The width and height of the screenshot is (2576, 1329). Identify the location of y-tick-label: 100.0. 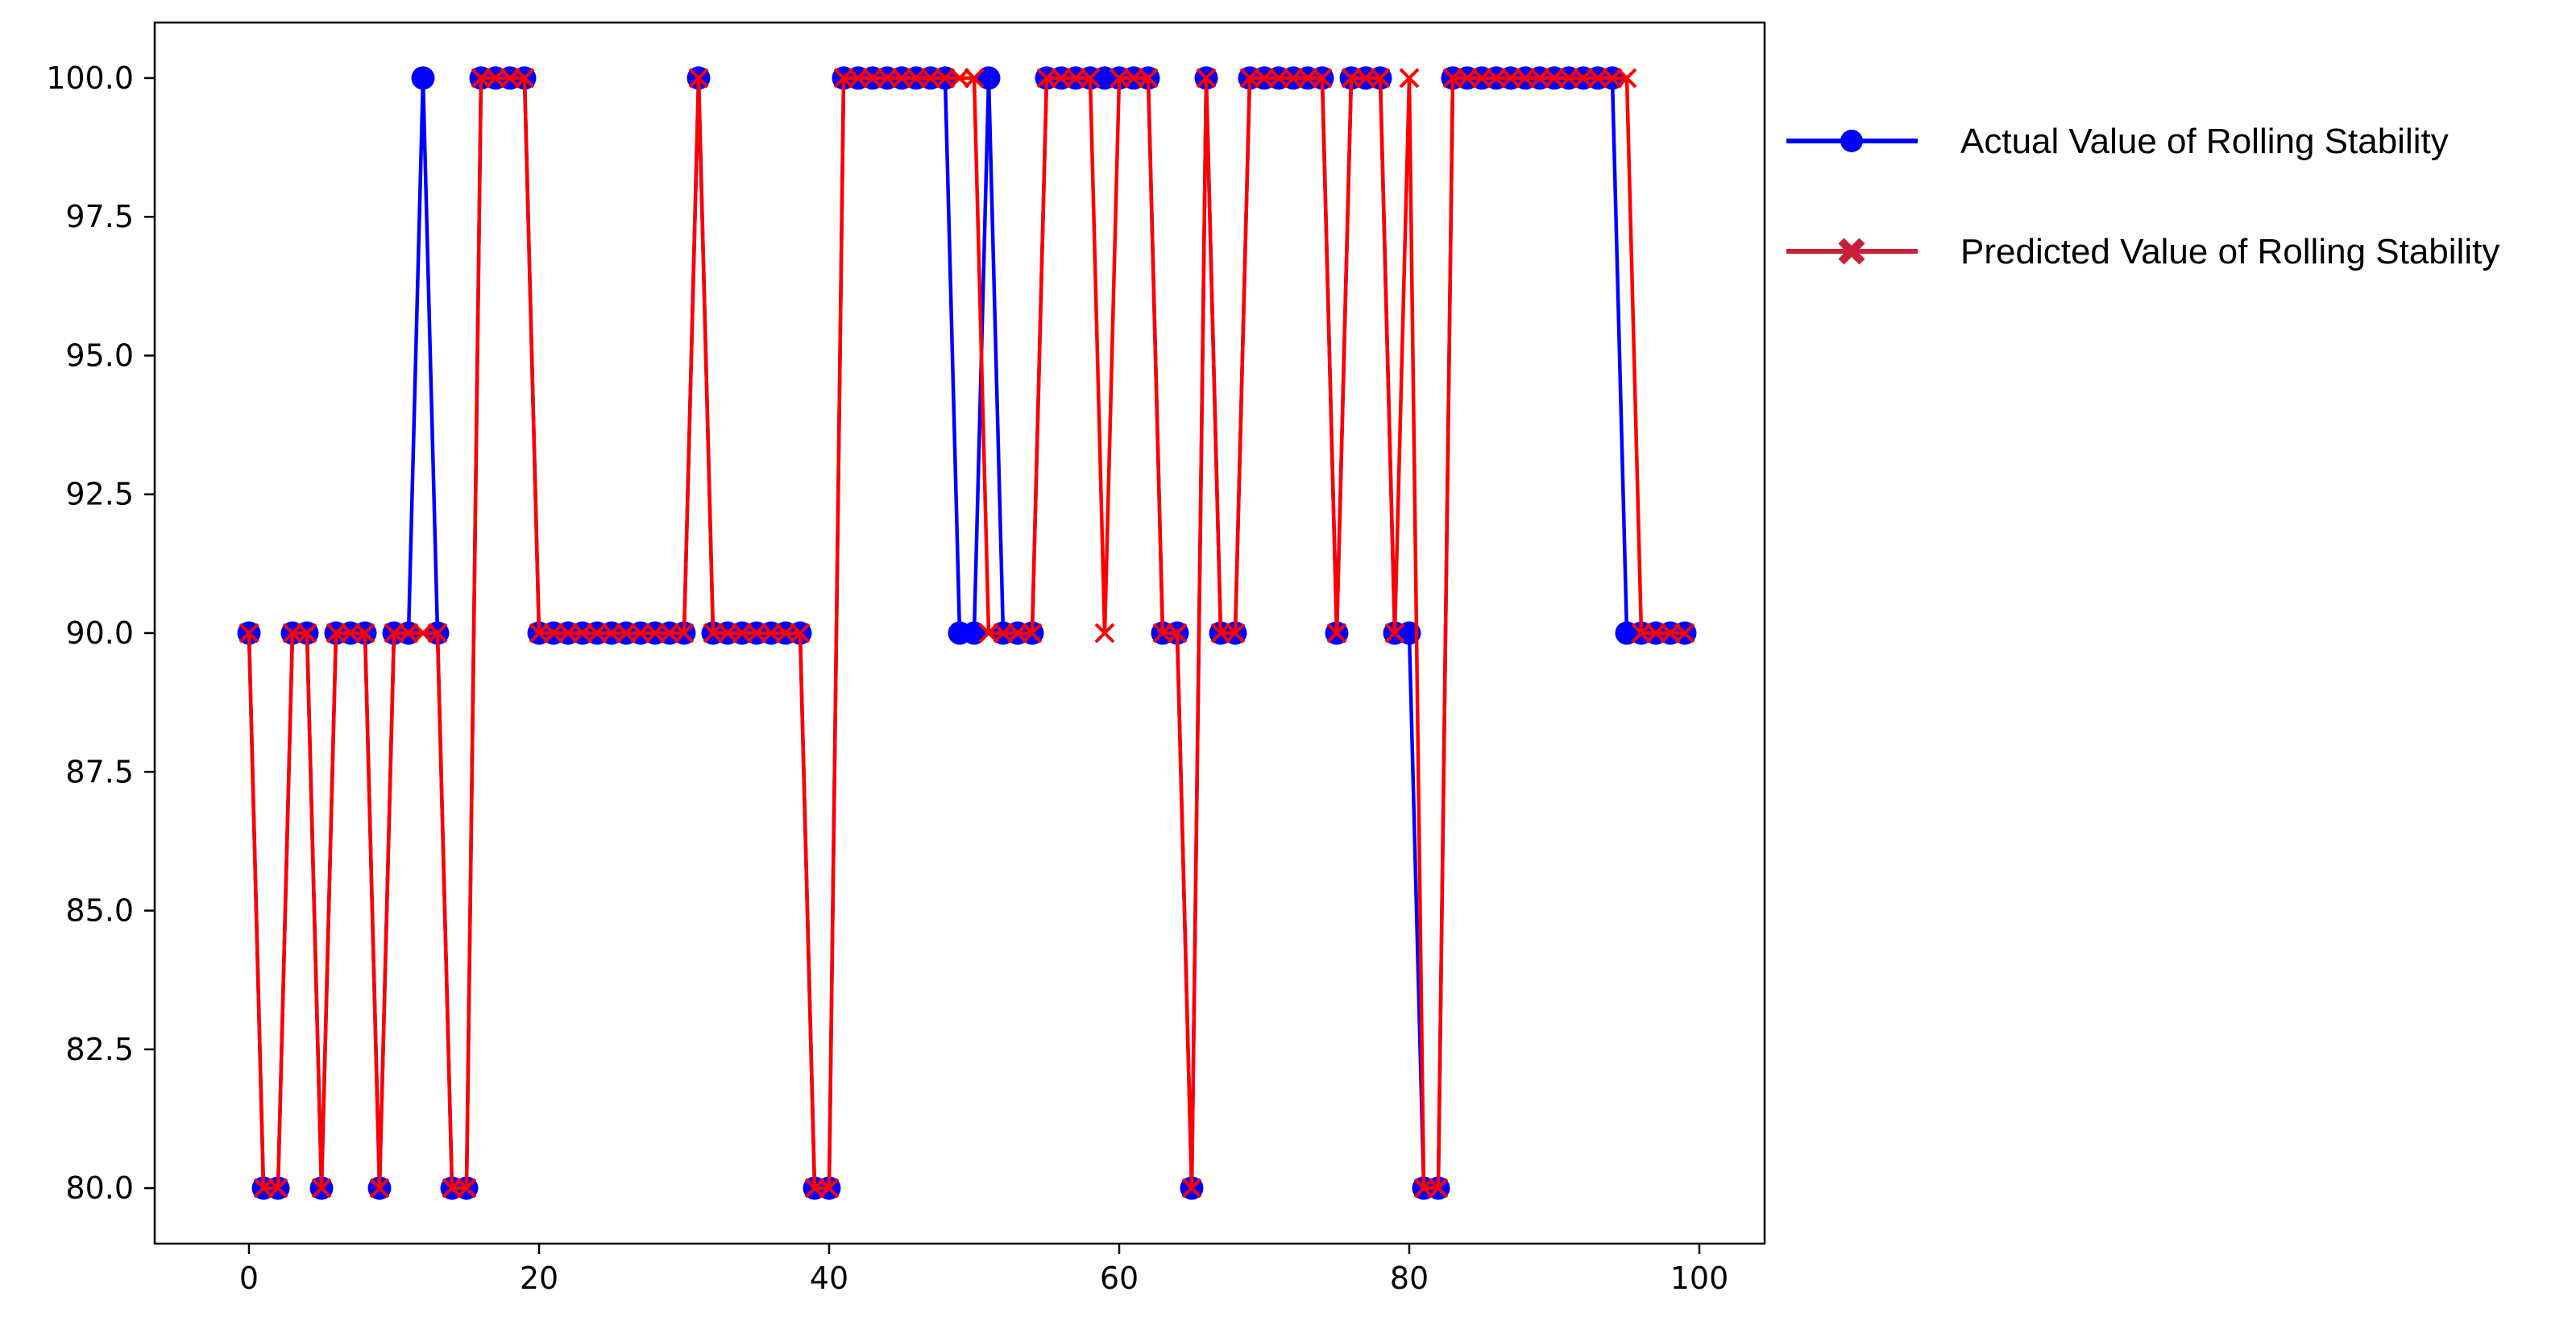
(90, 78).